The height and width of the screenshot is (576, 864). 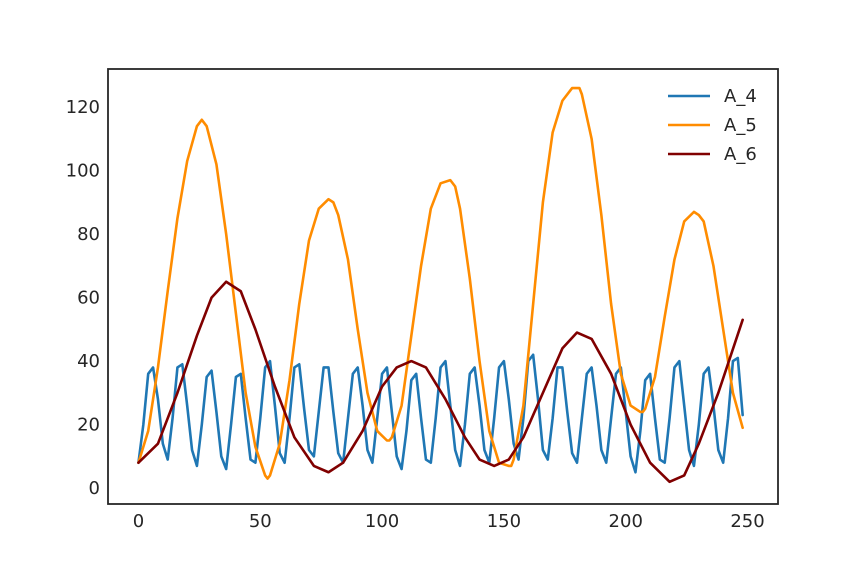 What do you see at coordinates (740, 154) in the screenshot?
I see `legend-label: A_6` at bounding box center [740, 154].